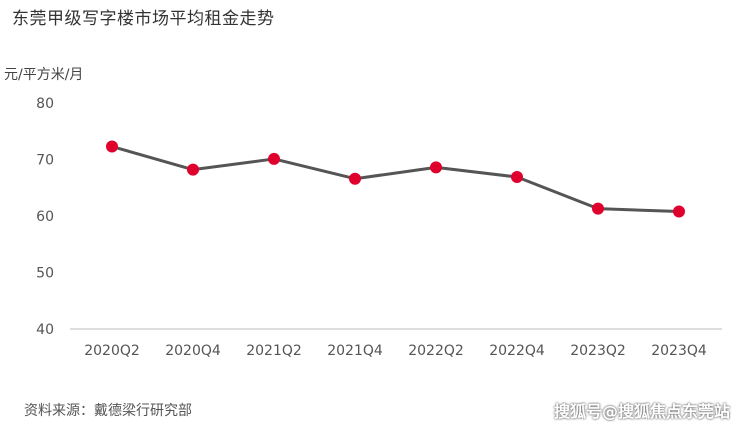  I want to click on source-note: 资料来源：戴德梁行研究部, so click(108, 411).